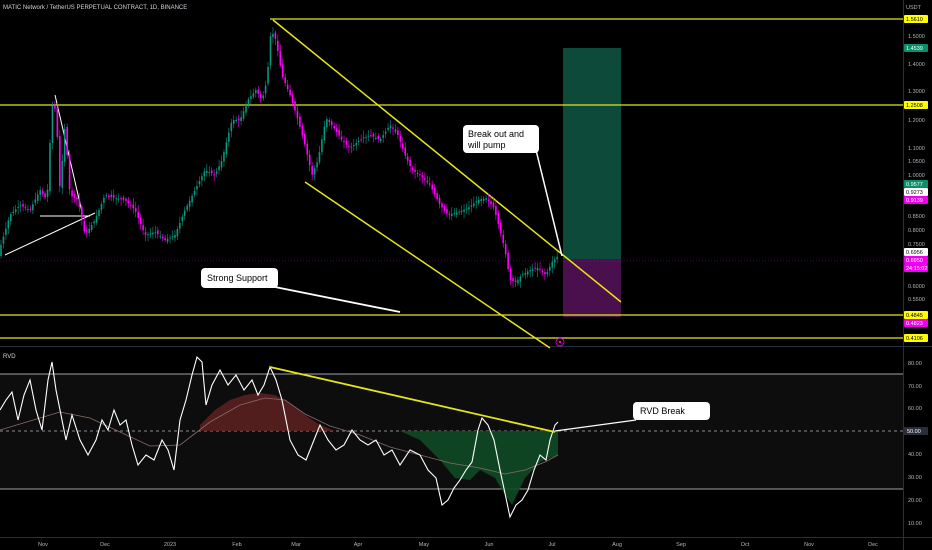 The height and width of the screenshot is (550, 932). I want to click on price-badge: 0.4823, so click(916, 323).